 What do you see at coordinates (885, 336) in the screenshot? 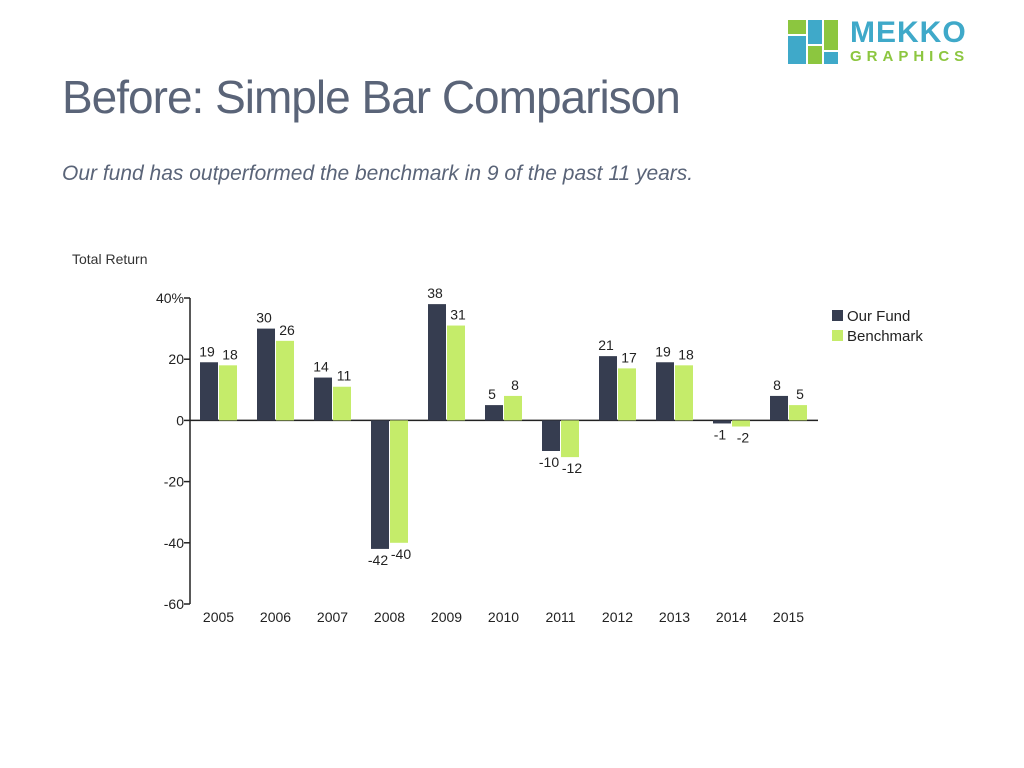
I see `legend-label: Benchmark` at bounding box center [885, 336].